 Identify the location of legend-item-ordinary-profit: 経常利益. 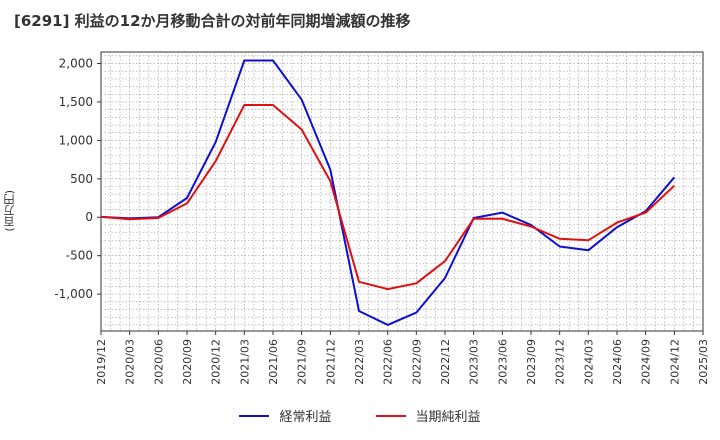
(285, 415).